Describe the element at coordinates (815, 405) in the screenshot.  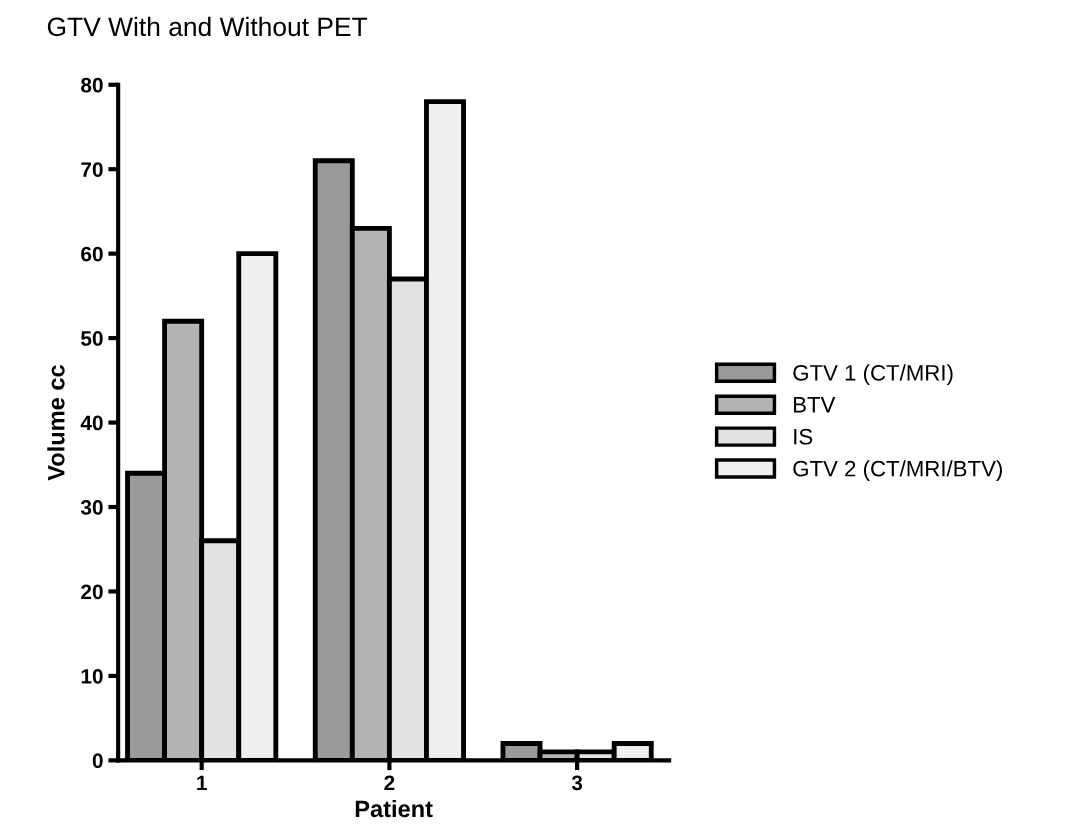
I see `legend-label: BTV` at that location.